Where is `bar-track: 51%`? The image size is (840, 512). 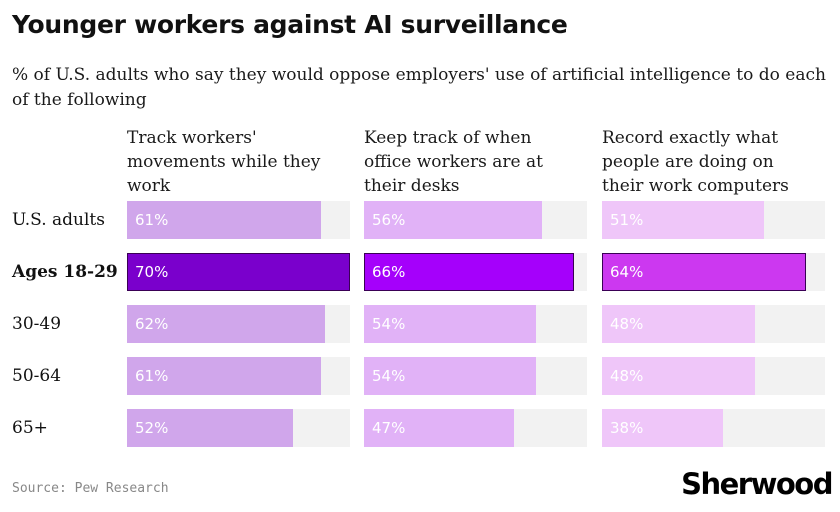
bar-track: 51% is located at coordinates (713, 220).